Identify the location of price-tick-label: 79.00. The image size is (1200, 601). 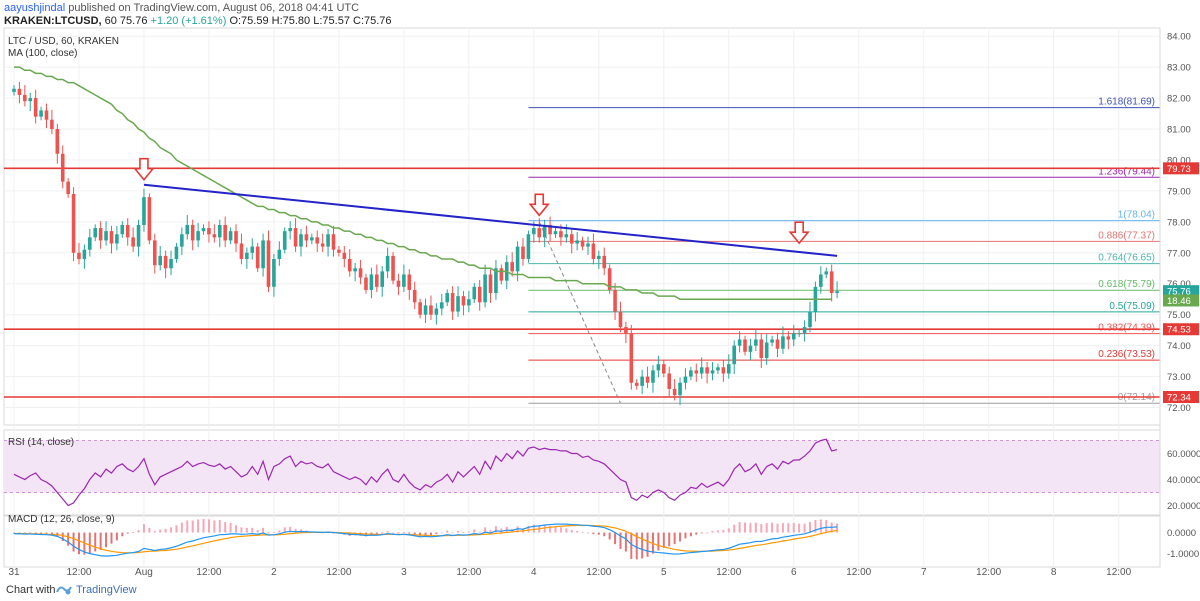
(1179, 191).